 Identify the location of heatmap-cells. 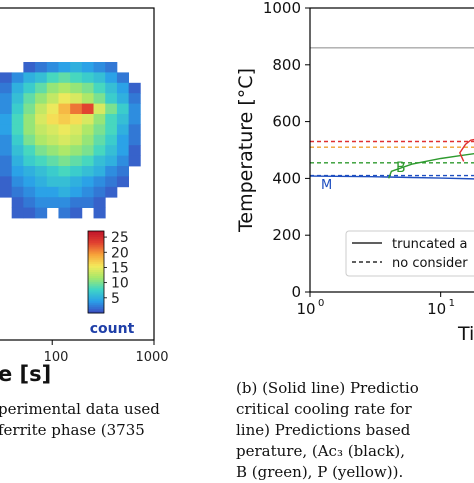
(70, 140).